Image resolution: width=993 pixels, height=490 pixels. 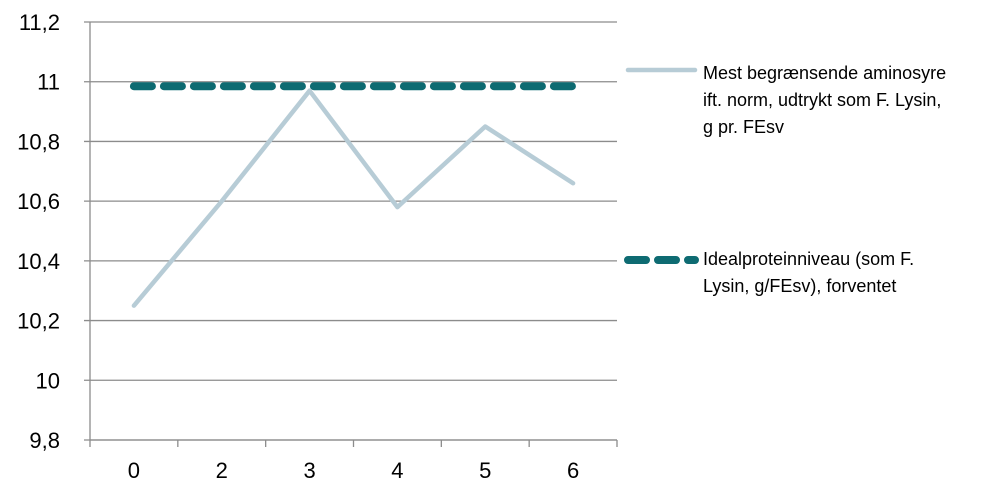 I want to click on legend-line: ift. norm, udtrykt som F. Lysin,, so click(x=822, y=100).